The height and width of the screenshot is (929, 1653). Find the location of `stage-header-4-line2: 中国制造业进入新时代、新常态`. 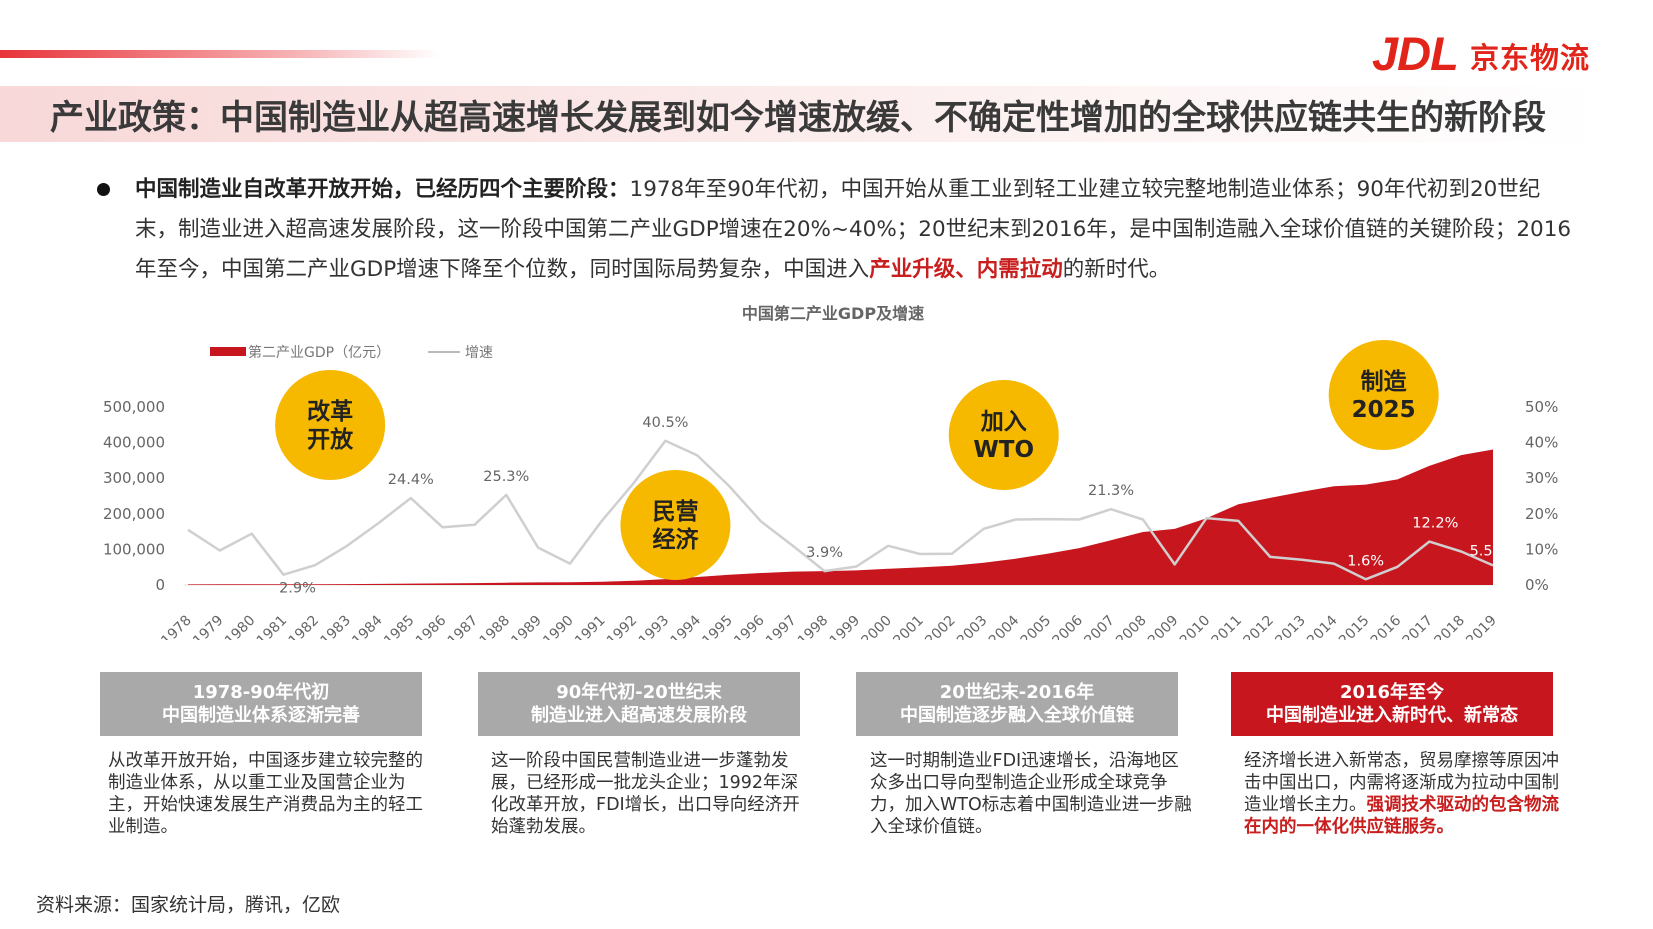

stage-header-4-line2: 中国制造业进入新时代、新常态 is located at coordinates (1392, 715).